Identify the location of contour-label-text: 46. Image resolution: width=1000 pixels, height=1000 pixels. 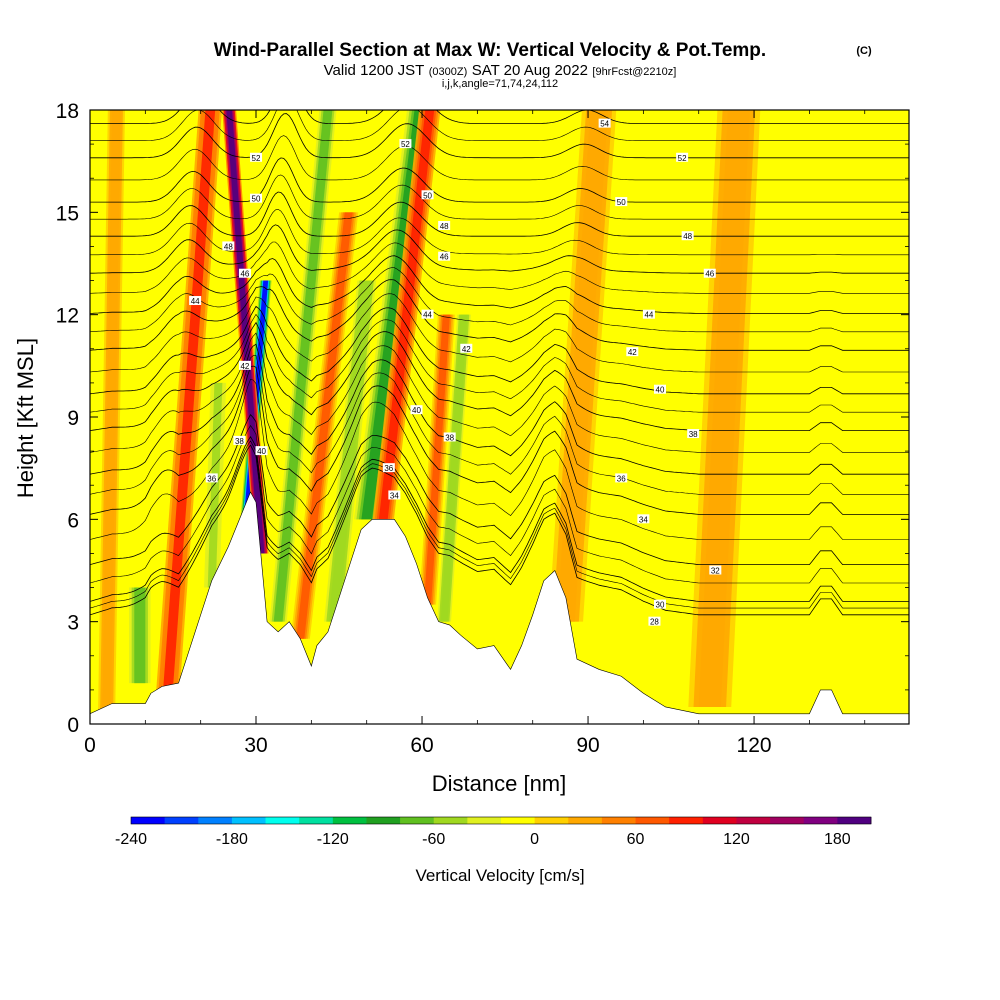
(709, 274).